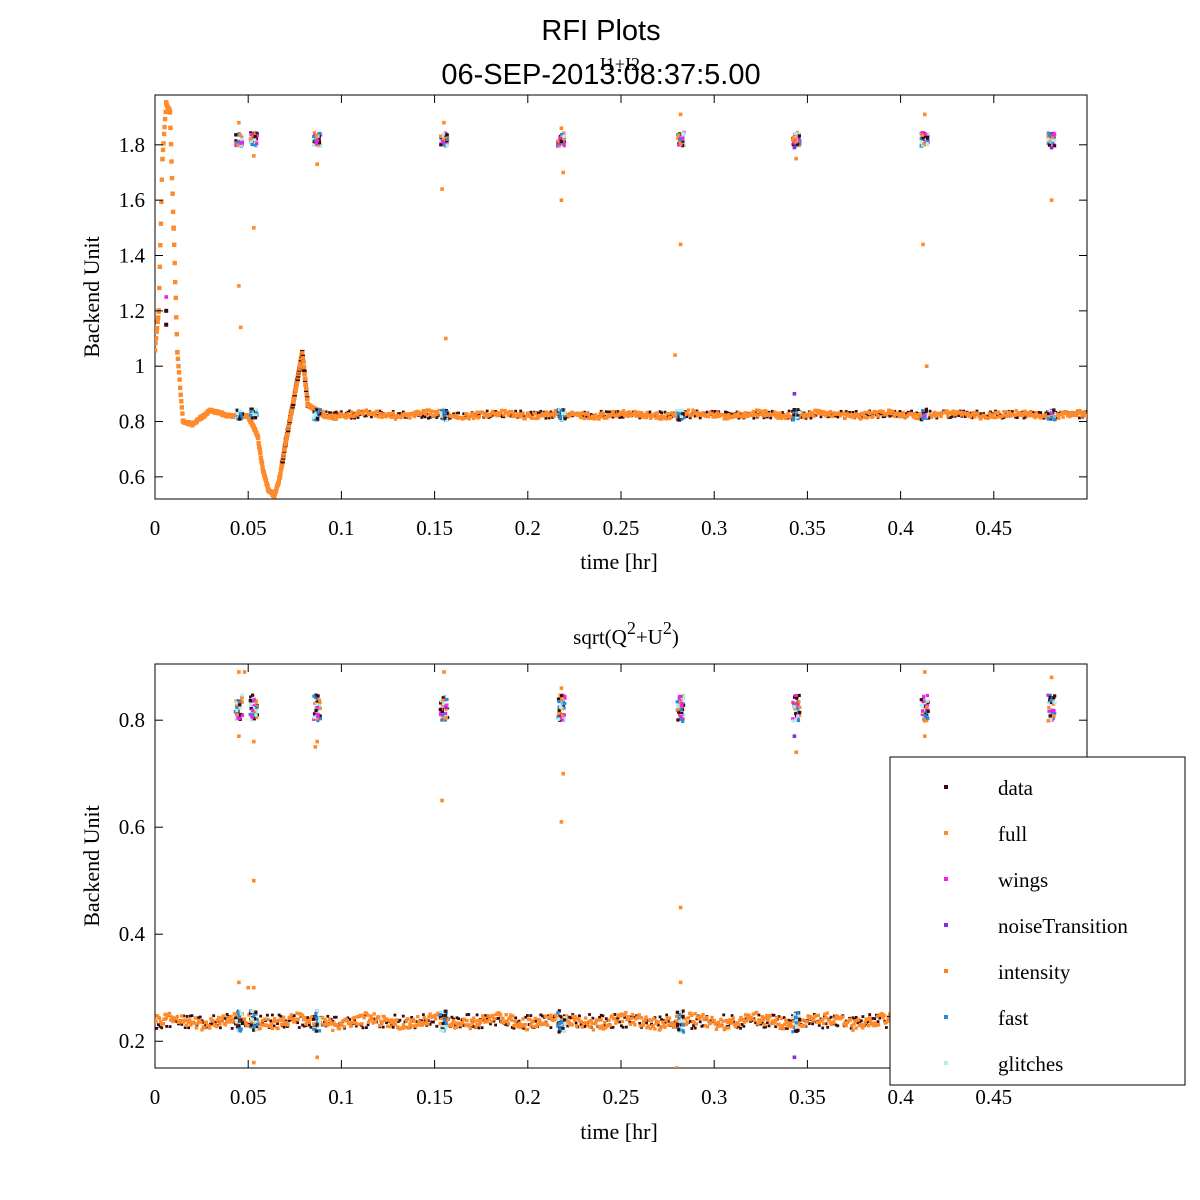  What do you see at coordinates (1051, 413) in the screenshot?
I see `wings-outlier` at bounding box center [1051, 413].